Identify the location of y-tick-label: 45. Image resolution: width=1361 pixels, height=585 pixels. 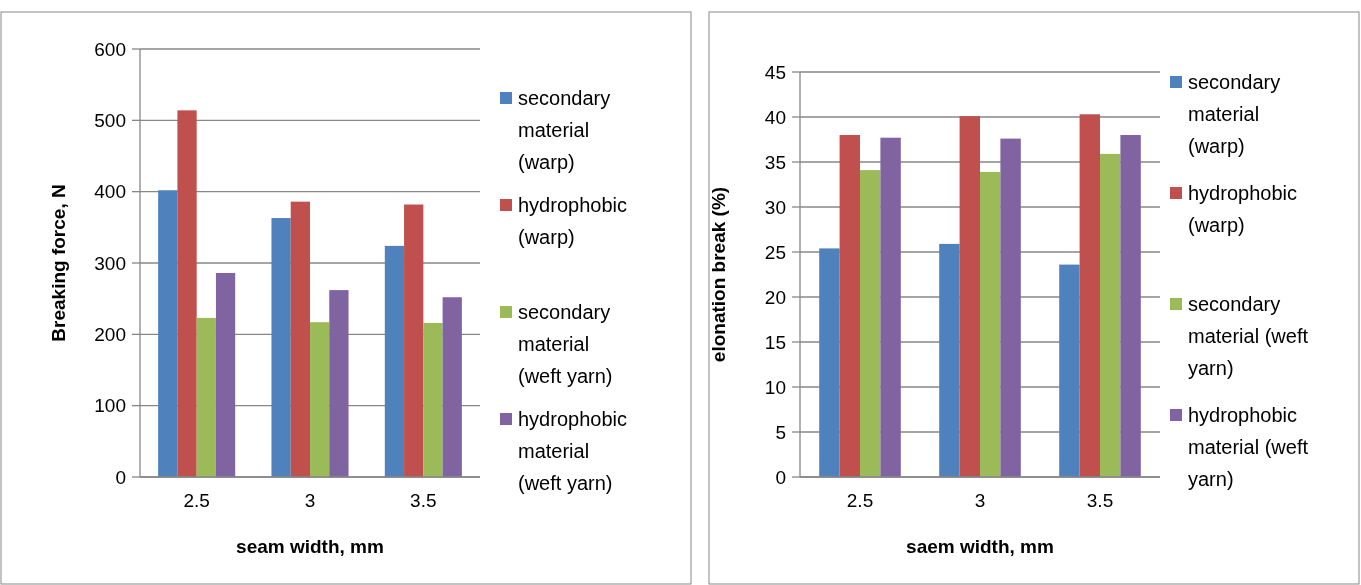
(775, 72).